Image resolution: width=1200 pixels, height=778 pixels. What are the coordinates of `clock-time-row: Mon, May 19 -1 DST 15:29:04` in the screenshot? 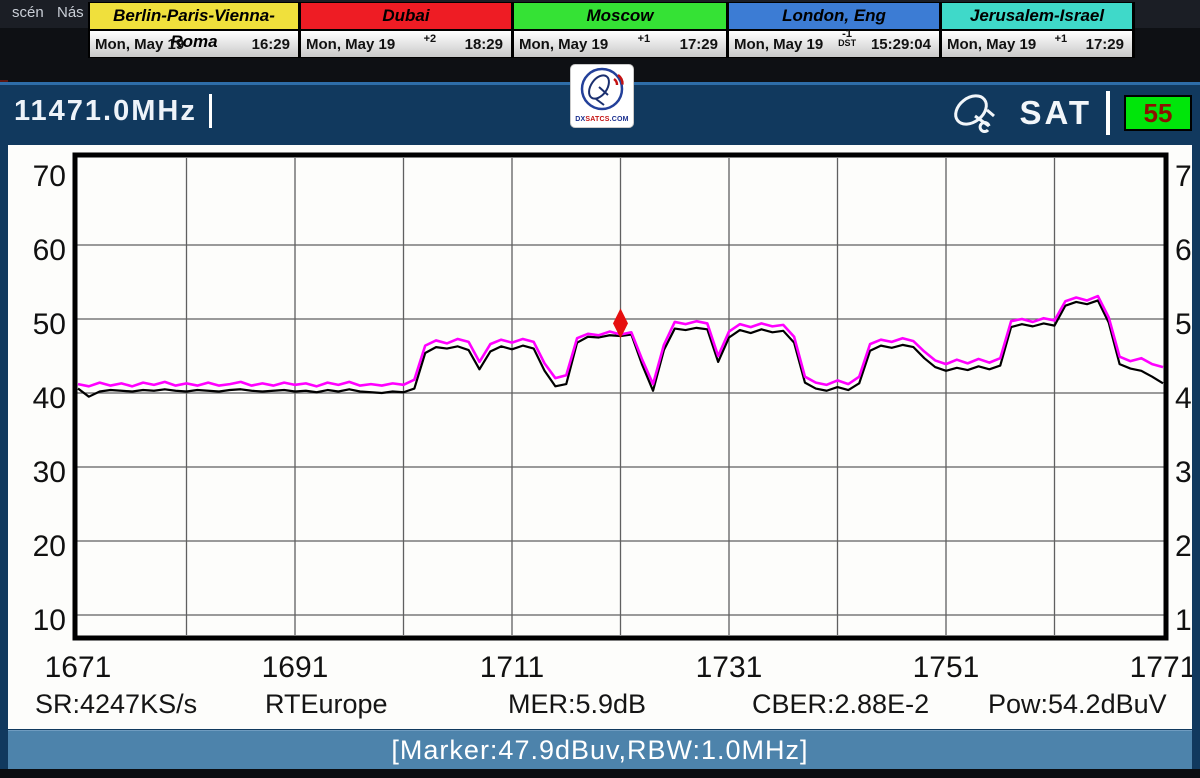 It's located at (834, 42).